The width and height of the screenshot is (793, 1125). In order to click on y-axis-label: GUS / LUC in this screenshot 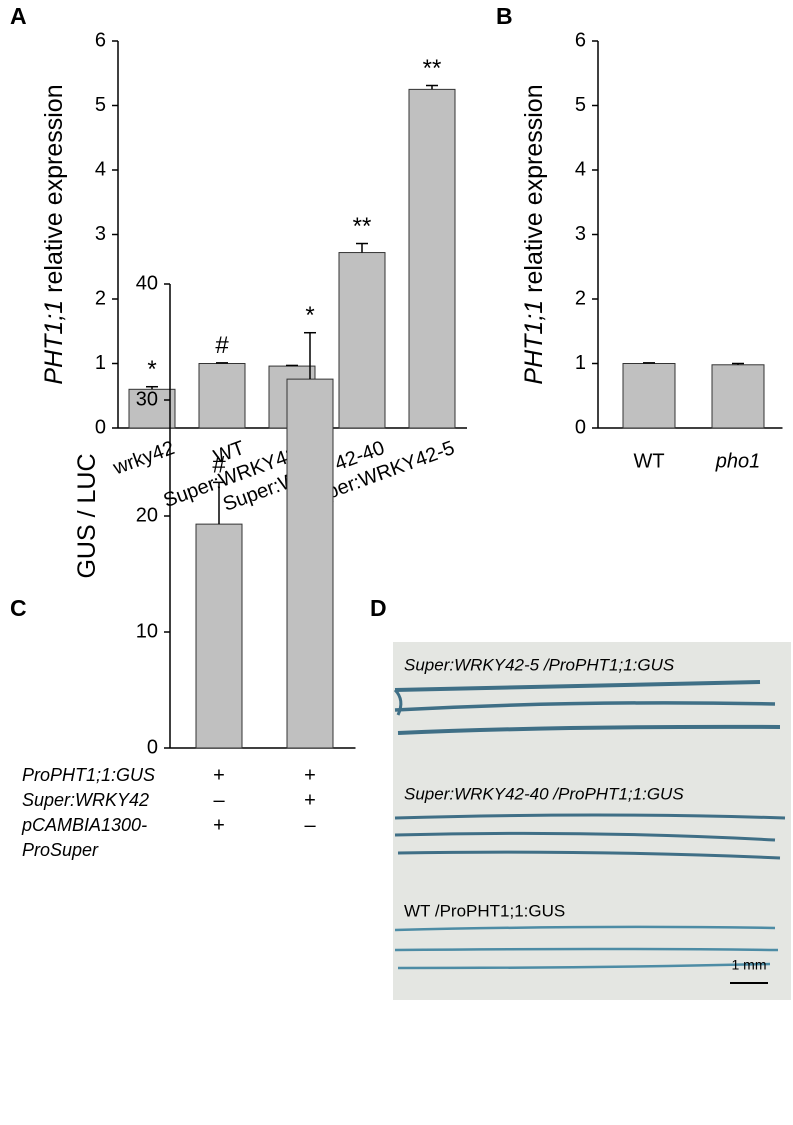, I will do `click(87, 515)`.